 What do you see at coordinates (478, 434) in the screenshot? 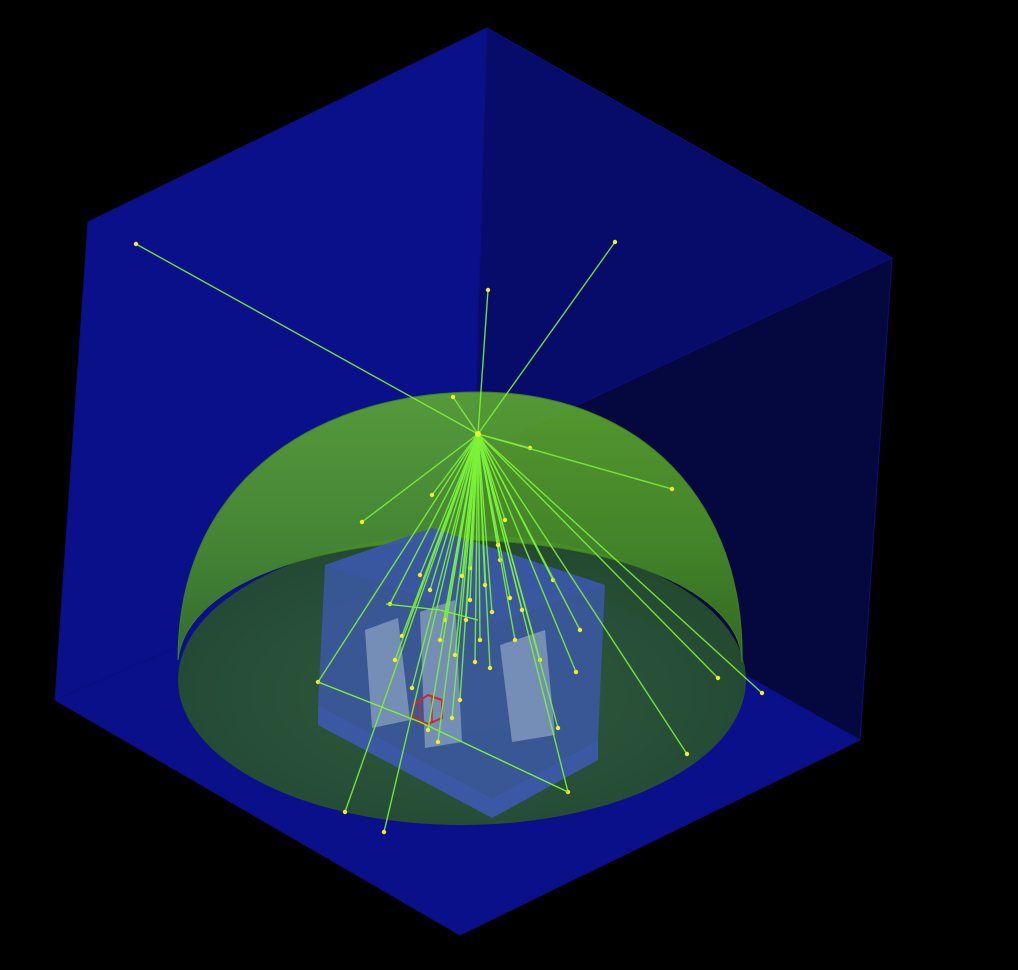
I see `primary-vertex` at bounding box center [478, 434].